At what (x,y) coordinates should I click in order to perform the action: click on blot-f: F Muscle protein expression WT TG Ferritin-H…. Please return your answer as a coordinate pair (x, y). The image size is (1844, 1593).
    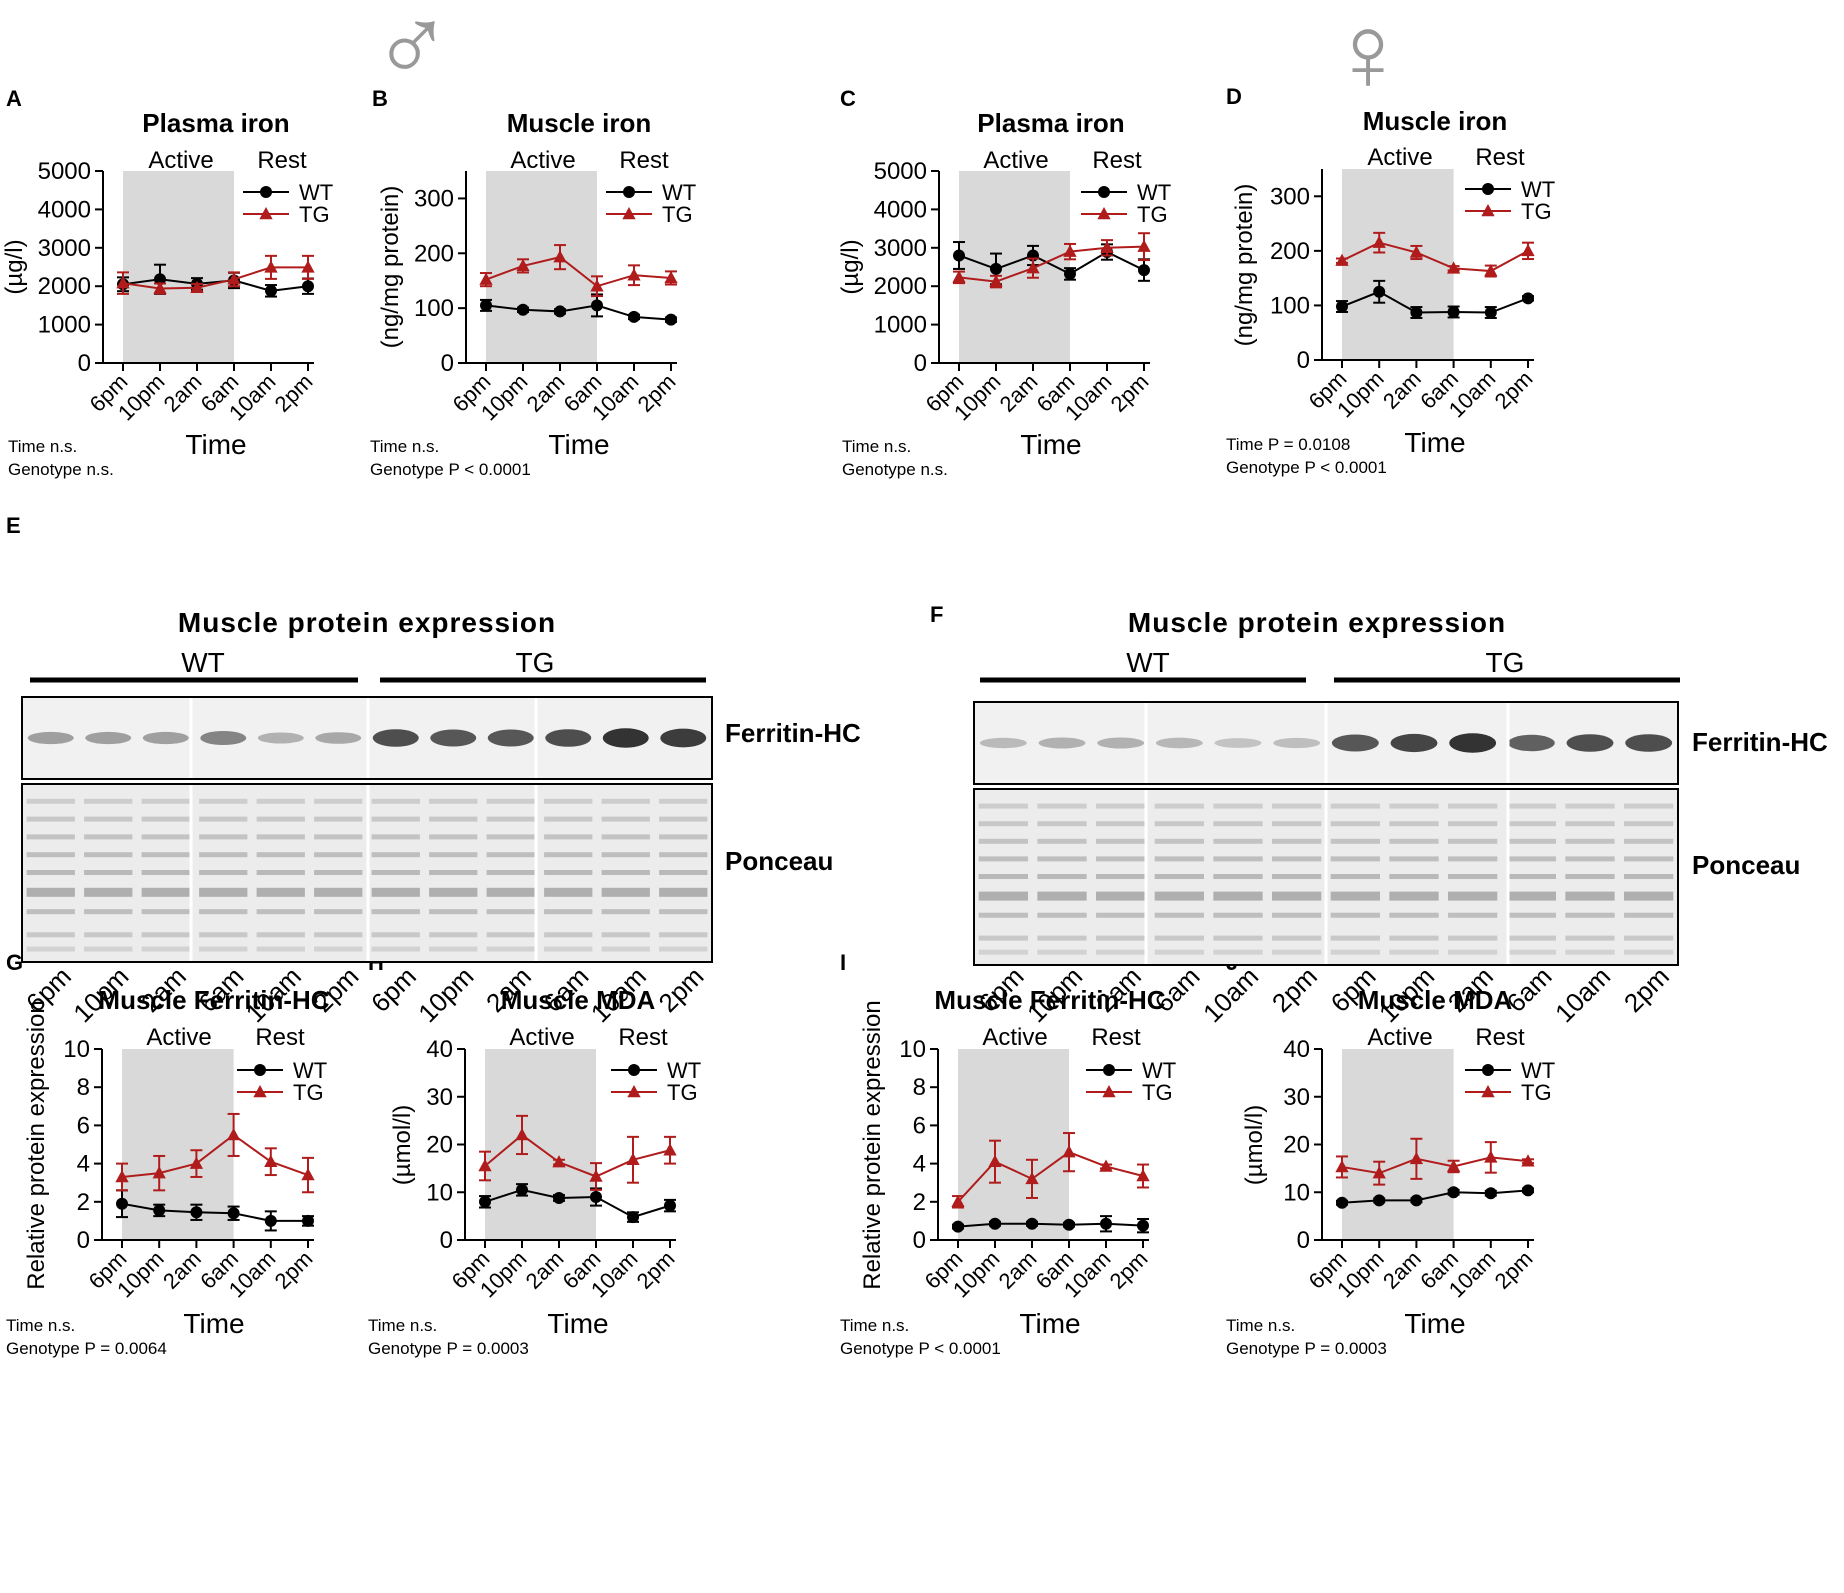
    Looking at the image, I should click on (1379, 815).